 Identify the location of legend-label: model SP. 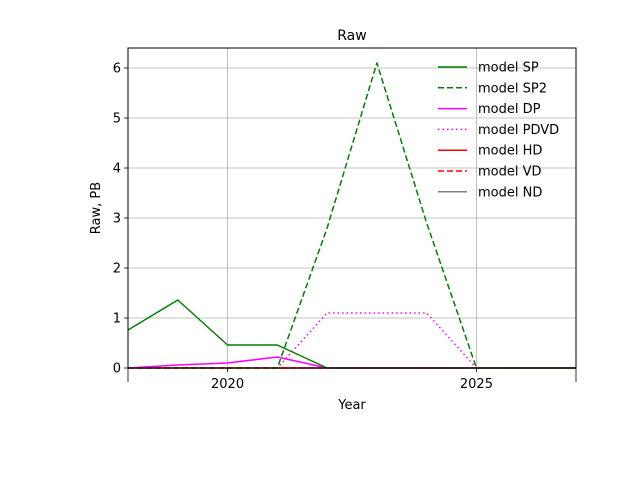
(508, 68).